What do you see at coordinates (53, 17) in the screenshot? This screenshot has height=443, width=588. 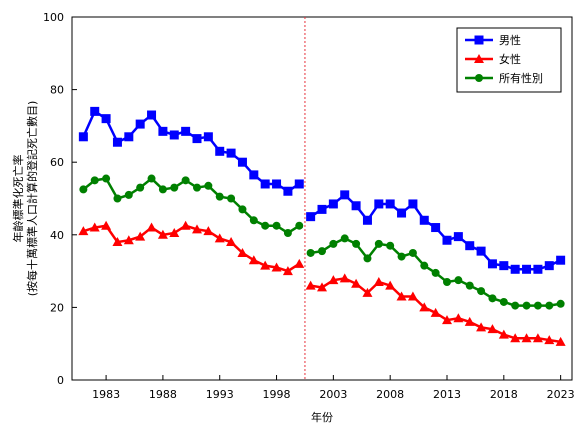 I see `y-tick-label: 100` at bounding box center [53, 17].